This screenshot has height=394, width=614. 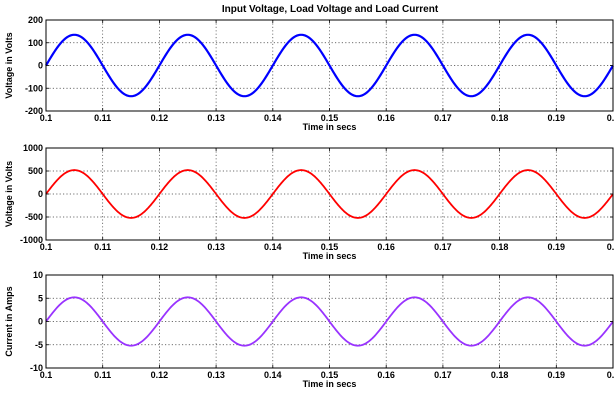 What do you see at coordinates (36, 368) in the screenshot?
I see `y-tick-label: -10` at bounding box center [36, 368].